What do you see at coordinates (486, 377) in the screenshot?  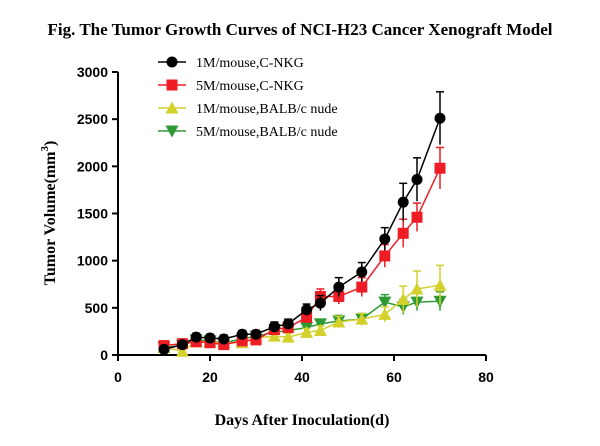 I see `x-tick-label: 80` at bounding box center [486, 377].